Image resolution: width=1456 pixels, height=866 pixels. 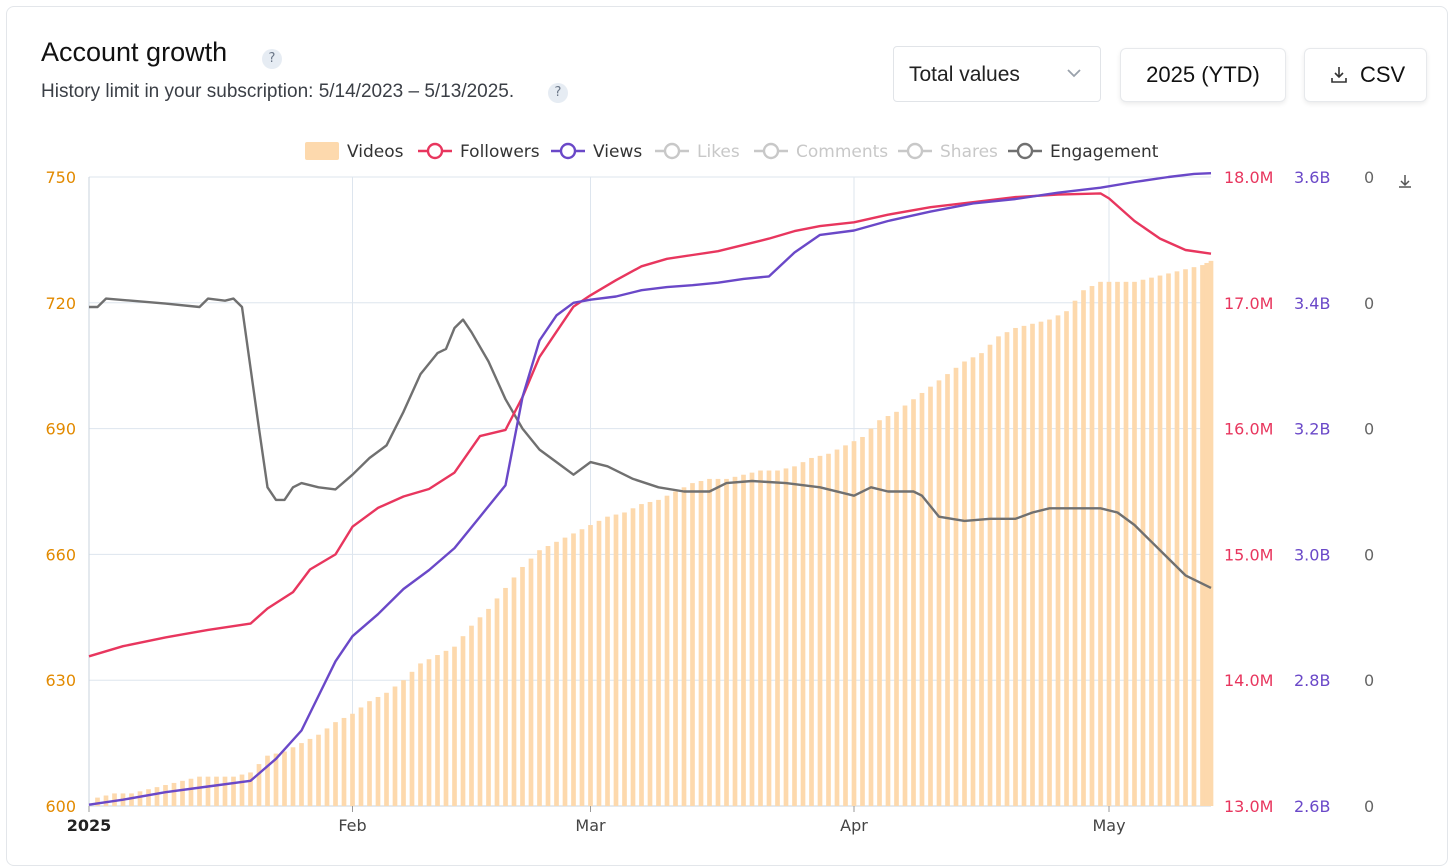 I want to click on left-axis-tick: 690, so click(x=60, y=429).